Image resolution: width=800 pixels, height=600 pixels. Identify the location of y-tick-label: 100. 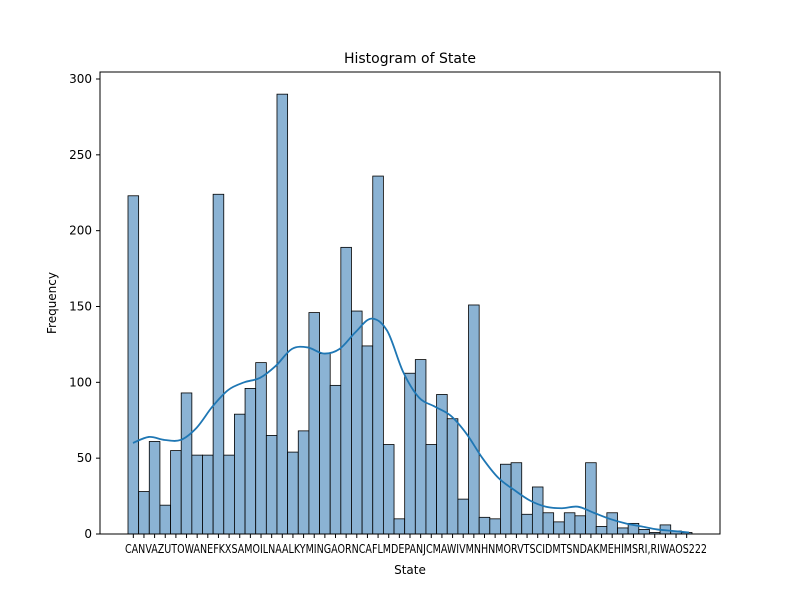
(80, 382).